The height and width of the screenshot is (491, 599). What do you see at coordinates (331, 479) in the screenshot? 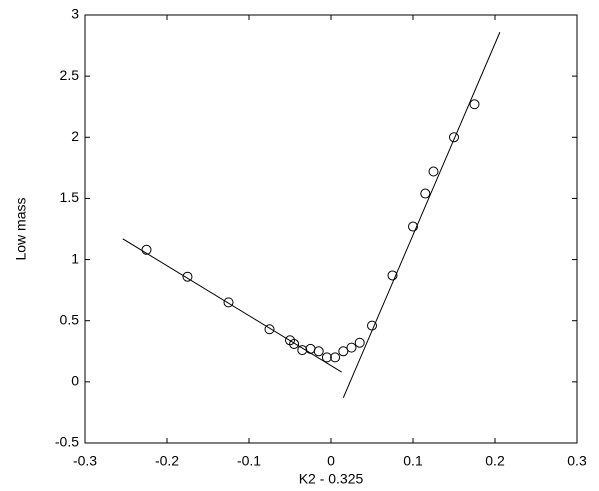
I see `x-axis-label: K2 - 0.325` at bounding box center [331, 479].